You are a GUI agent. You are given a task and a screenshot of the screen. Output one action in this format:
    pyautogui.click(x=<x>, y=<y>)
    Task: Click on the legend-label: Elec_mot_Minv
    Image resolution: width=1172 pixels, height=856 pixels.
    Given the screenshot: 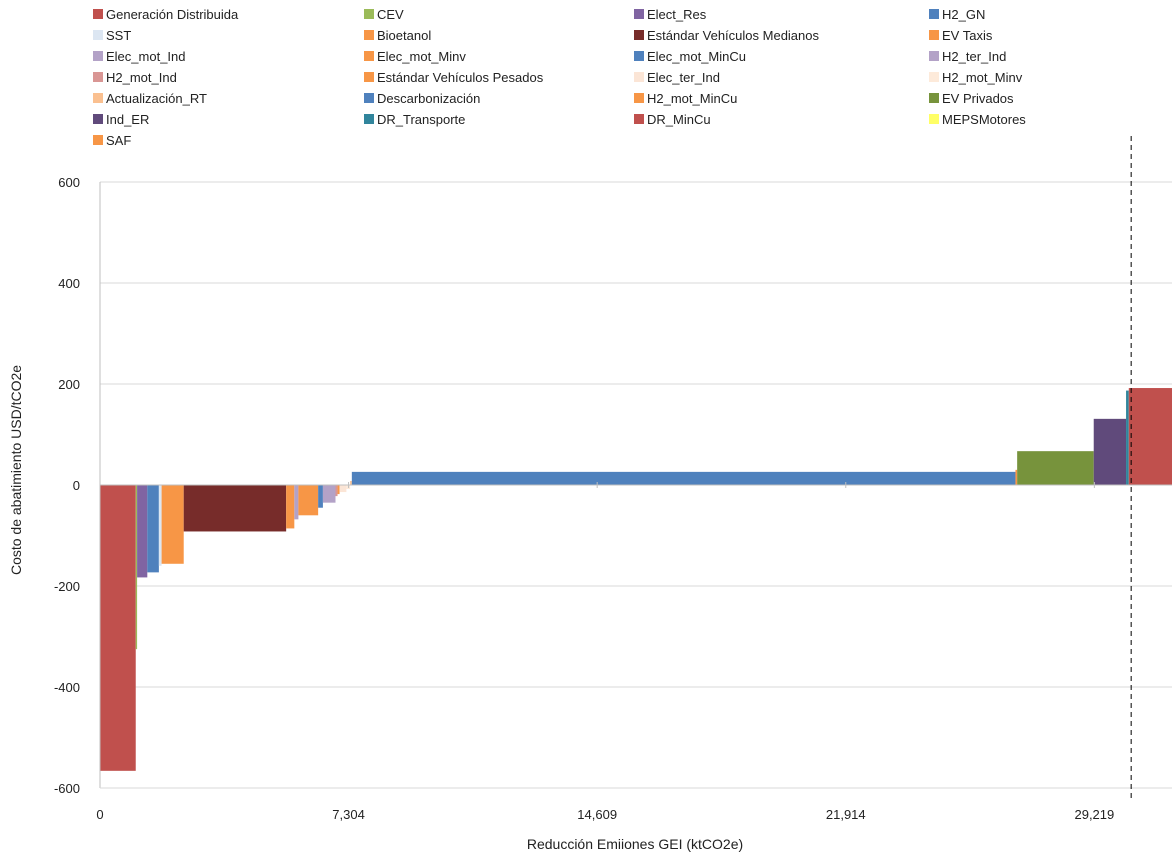 What is the action you would take?
    pyautogui.click(x=421, y=56)
    